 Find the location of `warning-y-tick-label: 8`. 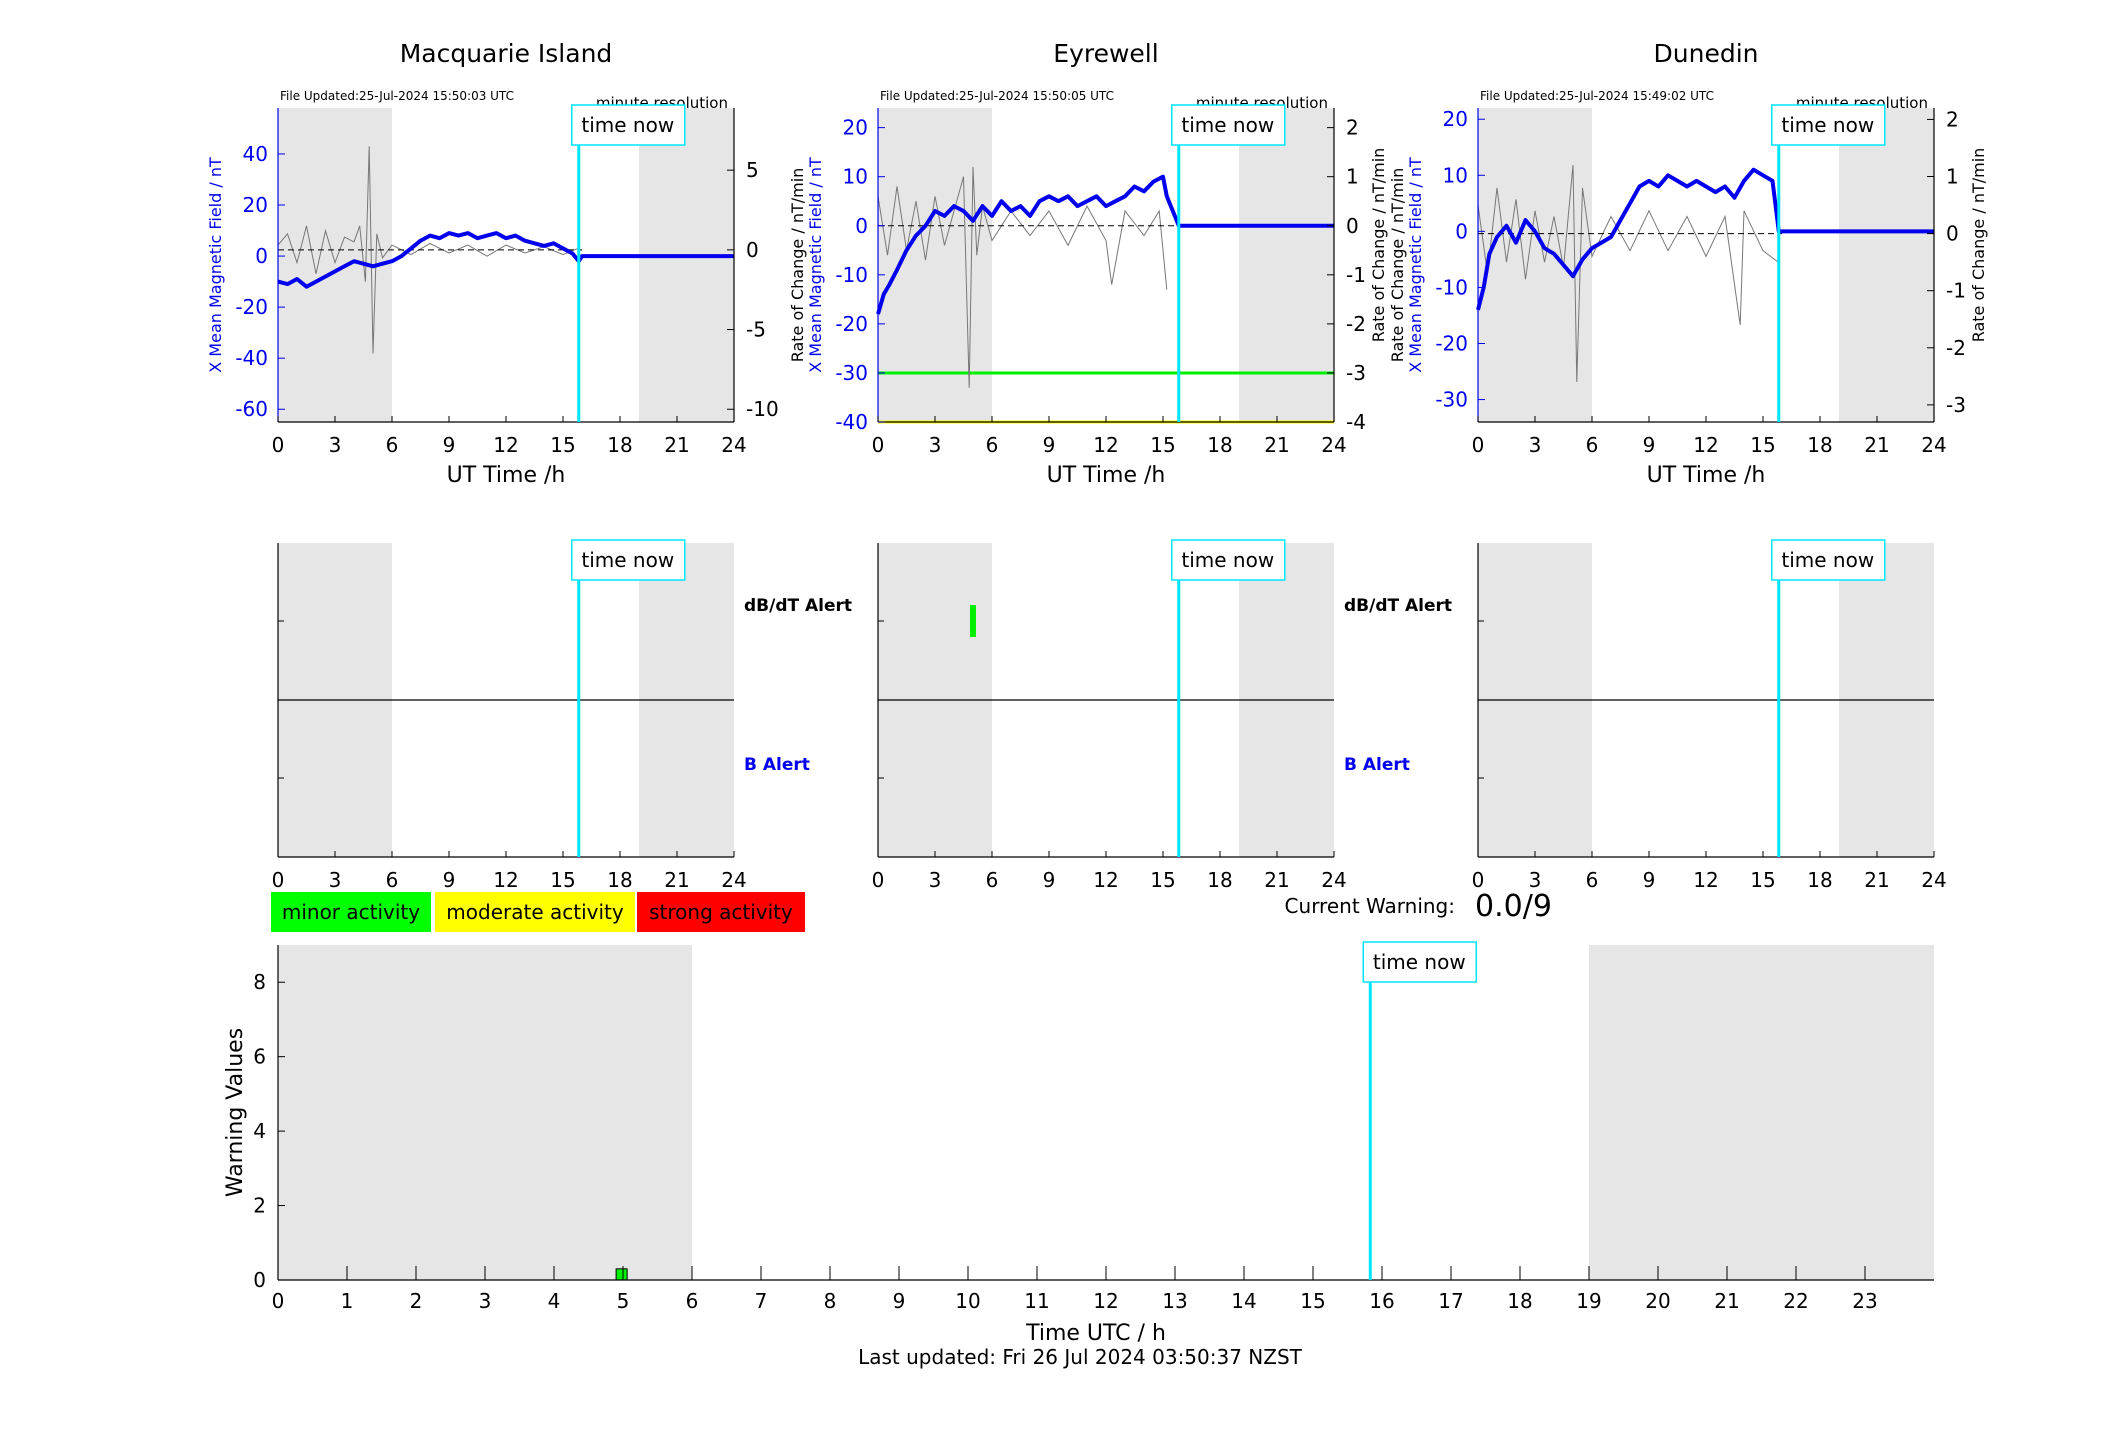

warning-y-tick-label: 8 is located at coordinates (259, 982).